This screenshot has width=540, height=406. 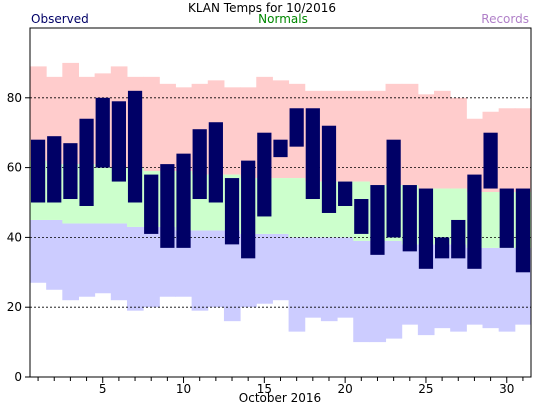 What do you see at coordinates (425, 389) in the screenshot?
I see `x-tick-label: 25` at bounding box center [425, 389].